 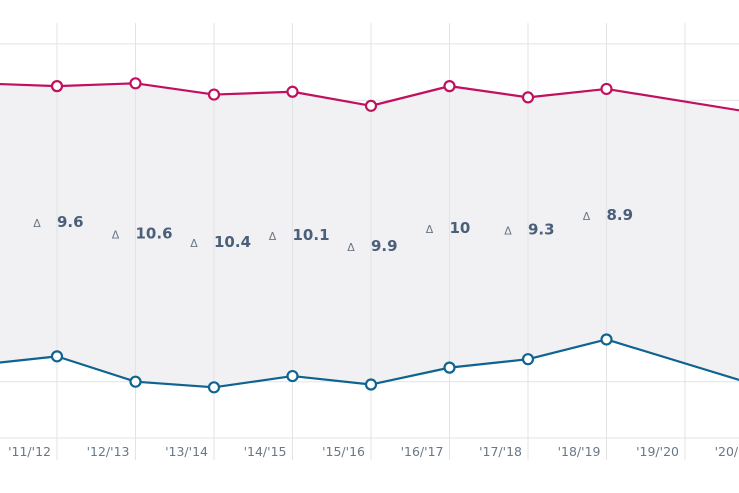 I want to click on x-tick-label: '13/'14, so click(x=186, y=451).